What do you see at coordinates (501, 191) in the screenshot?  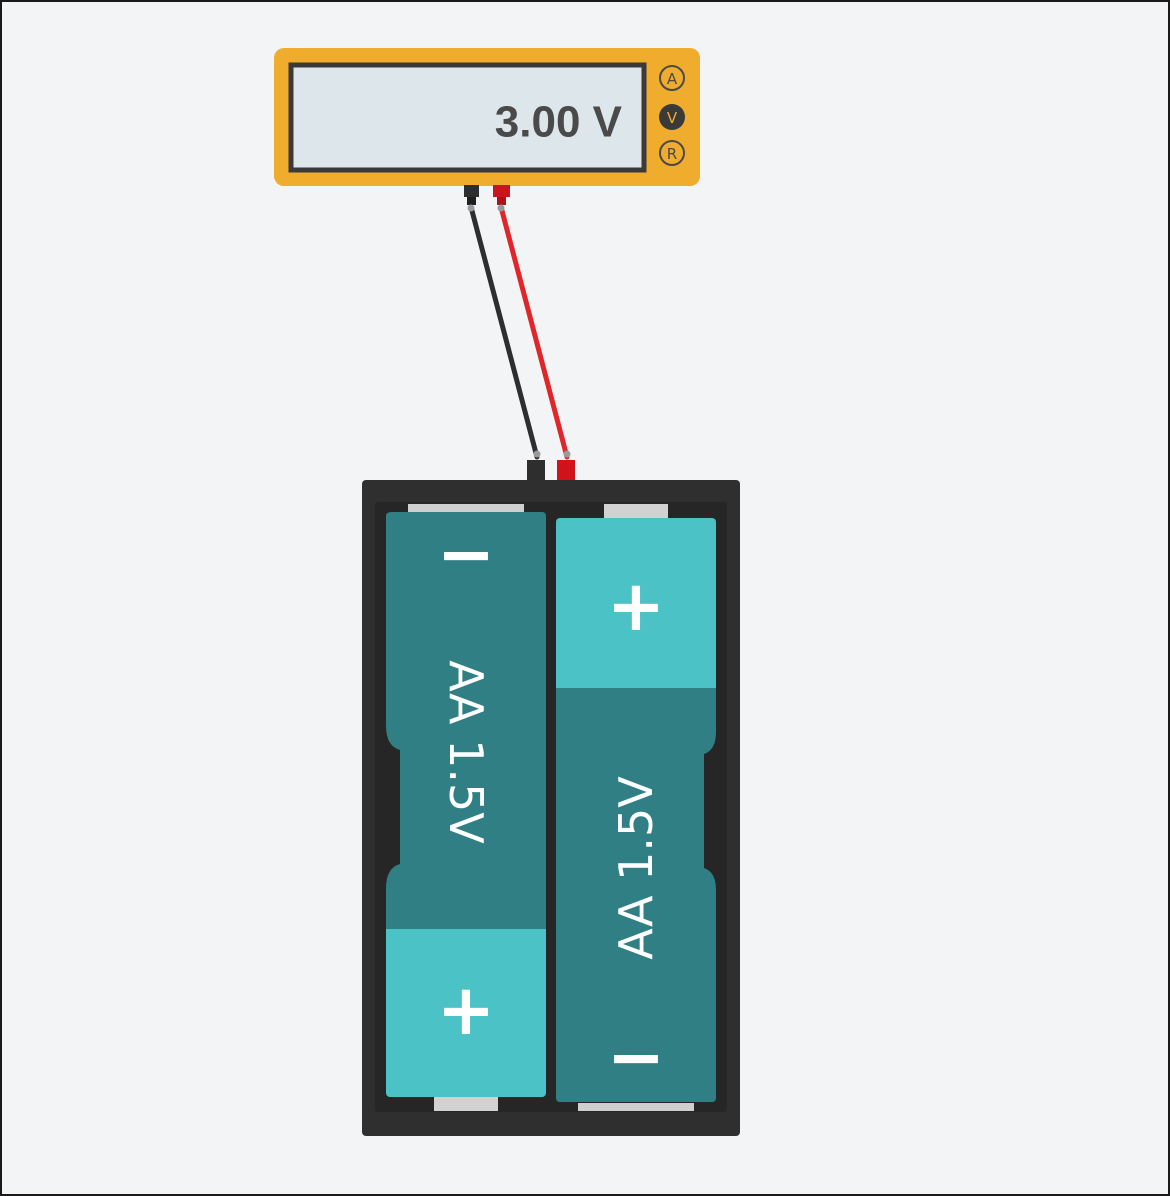 I see `meter-terminal-red` at bounding box center [501, 191].